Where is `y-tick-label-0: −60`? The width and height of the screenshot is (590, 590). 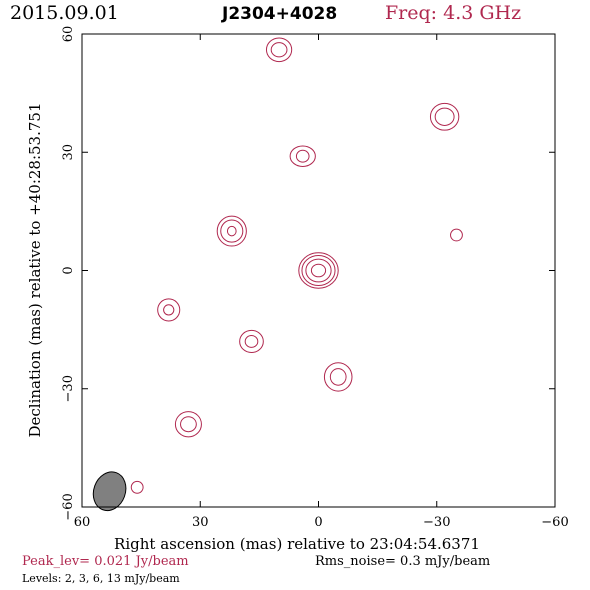 y-tick-label-0: −60 is located at coordinates (68, 506).